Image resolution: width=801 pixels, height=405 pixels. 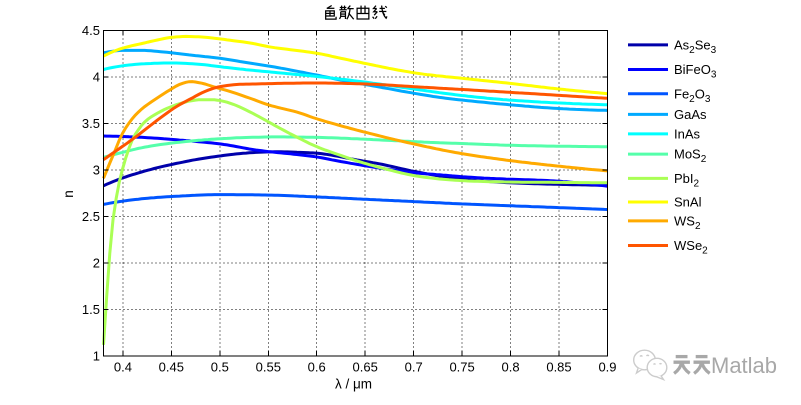 I want to click on svg-text: 1, so click(x=96, y=356).